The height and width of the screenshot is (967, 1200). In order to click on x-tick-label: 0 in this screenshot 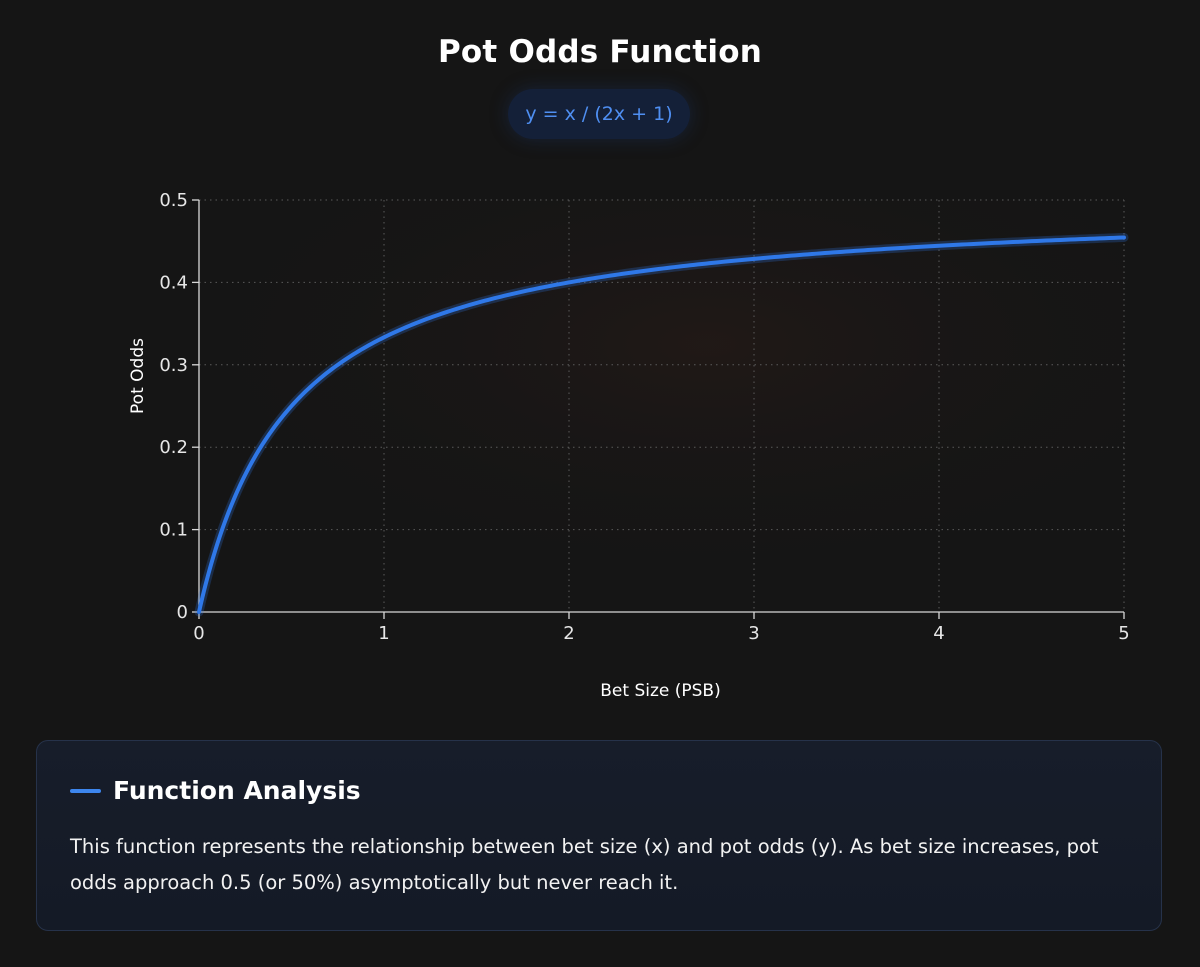, I will do `click(198, 633)`.